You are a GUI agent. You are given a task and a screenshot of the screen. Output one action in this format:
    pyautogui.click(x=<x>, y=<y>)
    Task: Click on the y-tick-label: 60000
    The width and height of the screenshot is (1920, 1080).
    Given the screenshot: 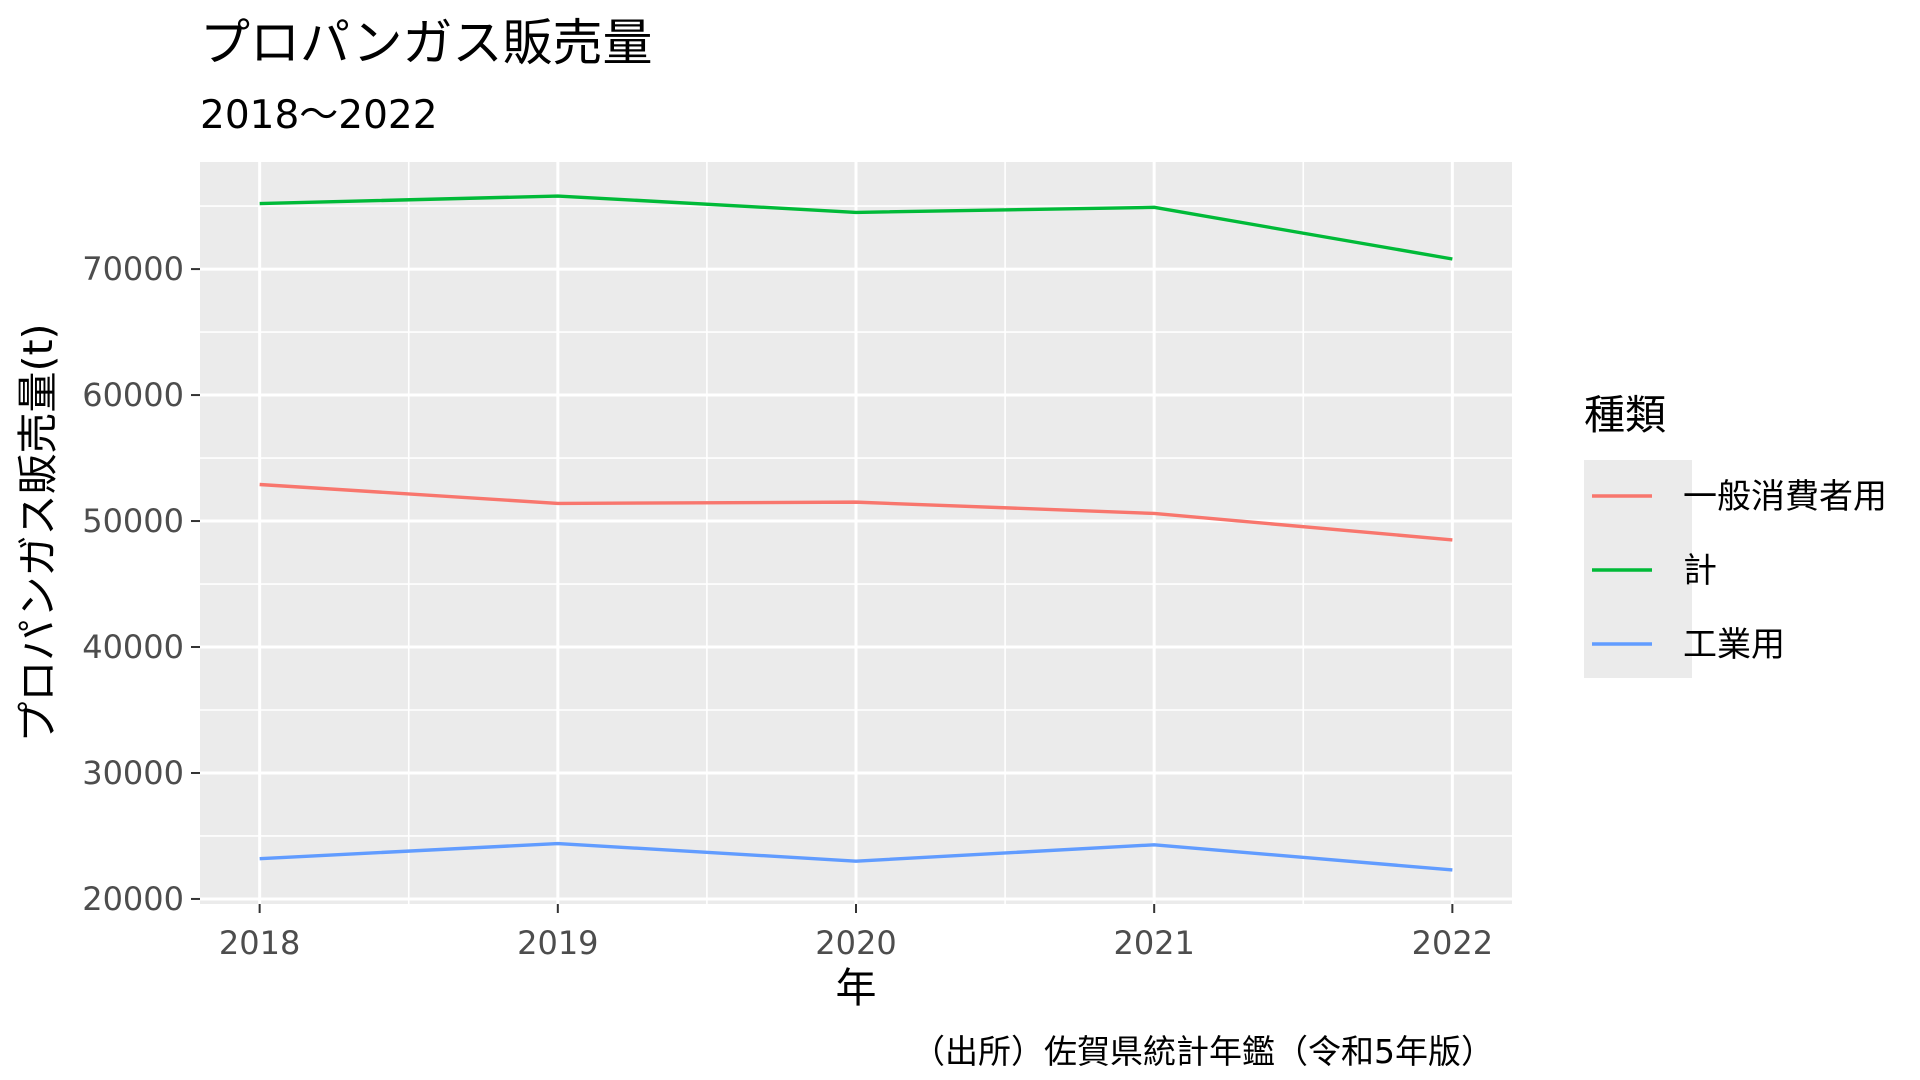 What is the action you would take?
    pyautogui.click(x=133, y=395)
    